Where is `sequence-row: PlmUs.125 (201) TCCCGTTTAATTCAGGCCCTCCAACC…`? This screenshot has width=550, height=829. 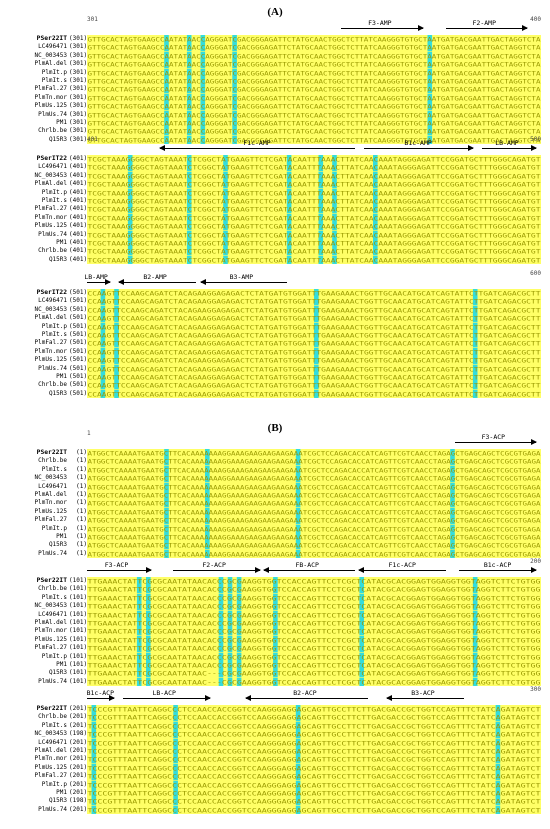 sequence-row: PlmUs.125 (201) TCCCGTTTAATTCAGGCCCTCCAACC… is located at coordinates (275, 768).